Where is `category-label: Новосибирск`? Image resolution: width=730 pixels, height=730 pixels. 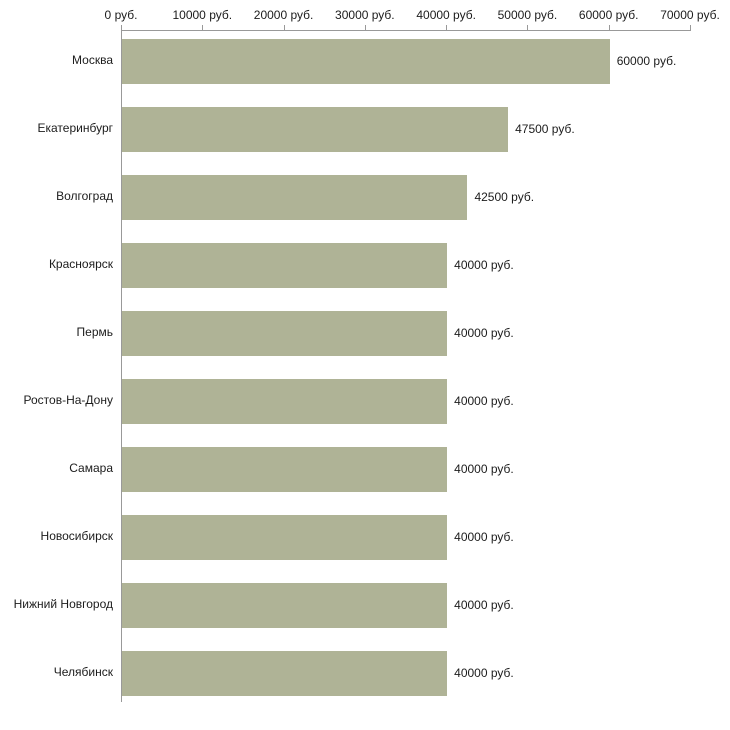 category-label: Новосибирск is located at coordinates (76, 536).